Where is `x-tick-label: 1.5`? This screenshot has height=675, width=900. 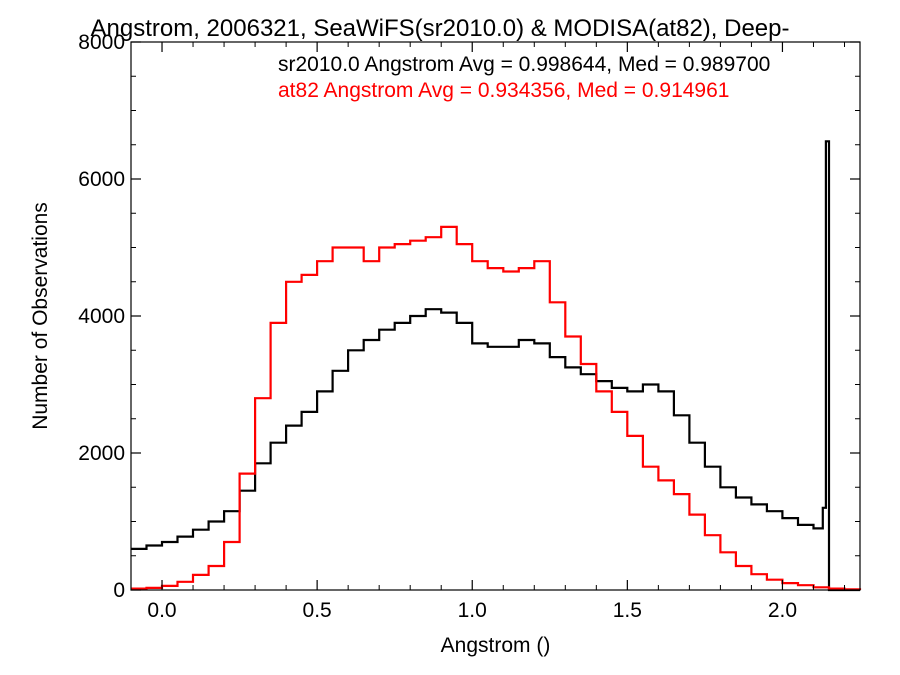 x-tick-label: 1.5 is located at coordinates (627, 610).